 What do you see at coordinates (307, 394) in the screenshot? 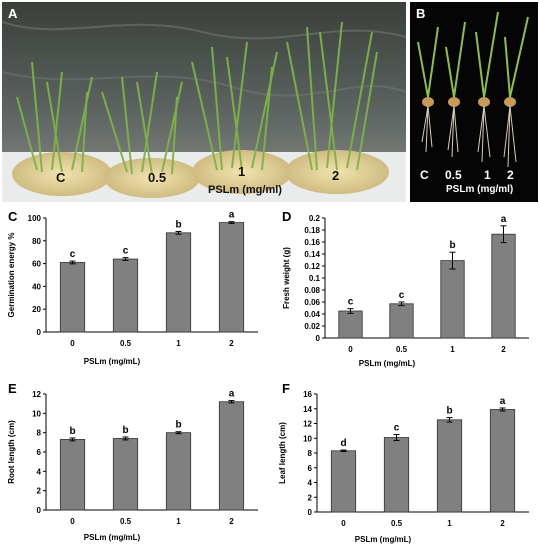
I see `y-tick-label: 16` at bounding box center [307, 394].